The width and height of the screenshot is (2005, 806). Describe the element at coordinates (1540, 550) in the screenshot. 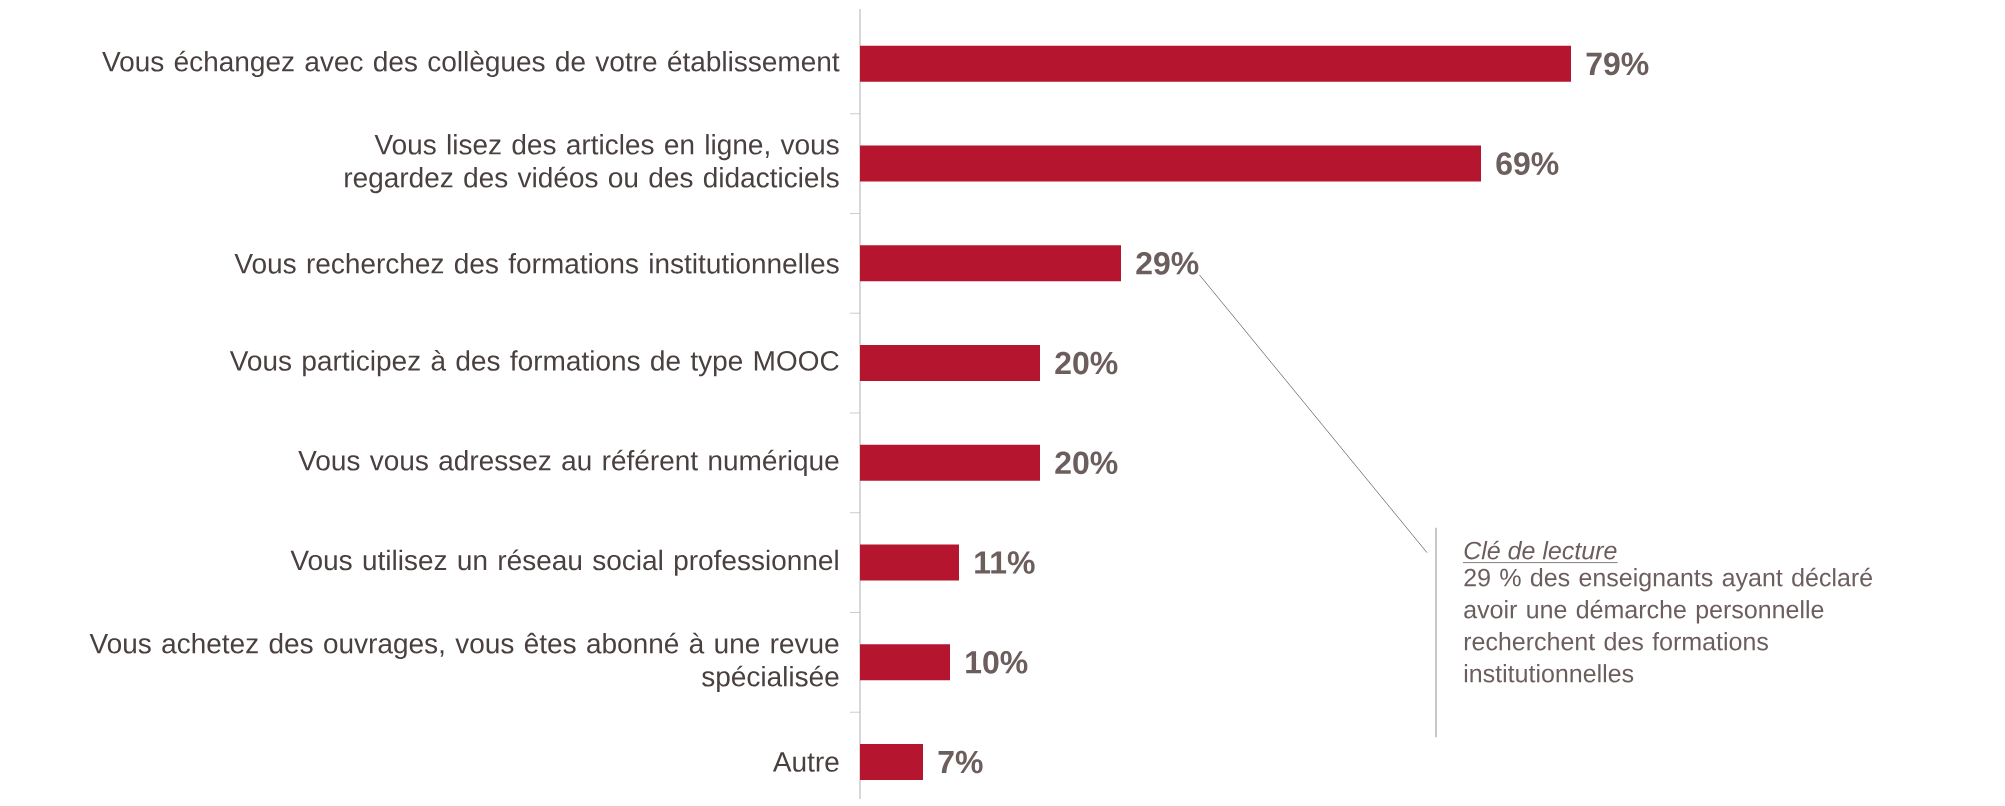

I see `annotation: Clé de lecture` at that location.